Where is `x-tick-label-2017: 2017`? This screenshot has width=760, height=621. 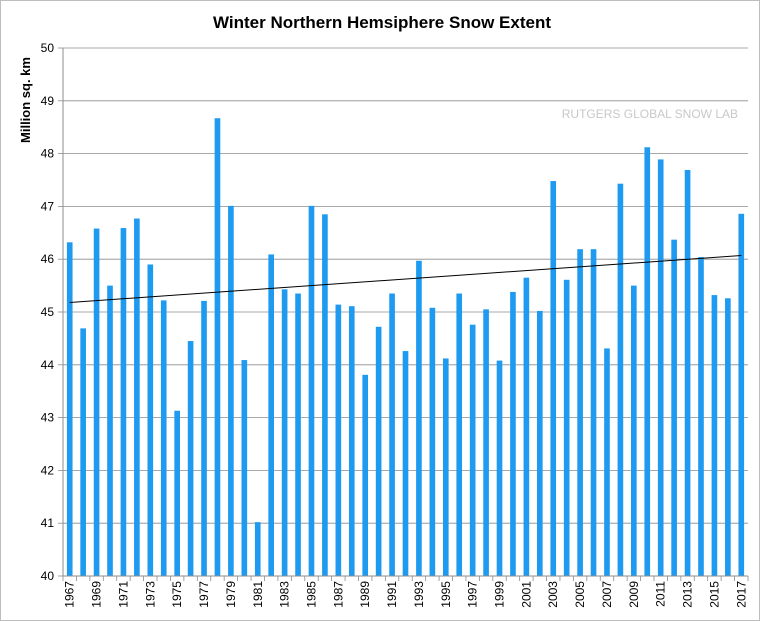
x-tick-label-2017: 2017 is located at coordinates (741, 594).